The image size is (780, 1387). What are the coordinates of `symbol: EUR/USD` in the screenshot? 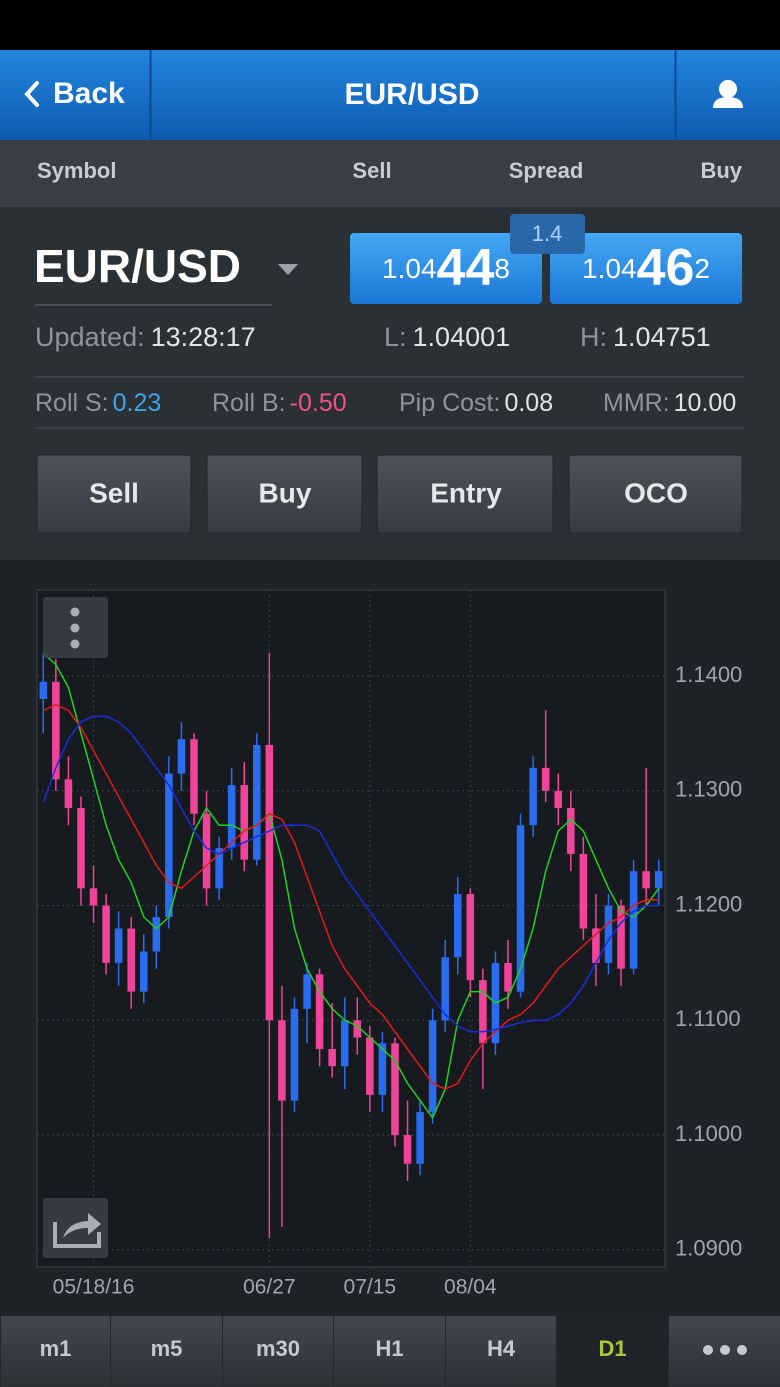 It's located at (137, 266).